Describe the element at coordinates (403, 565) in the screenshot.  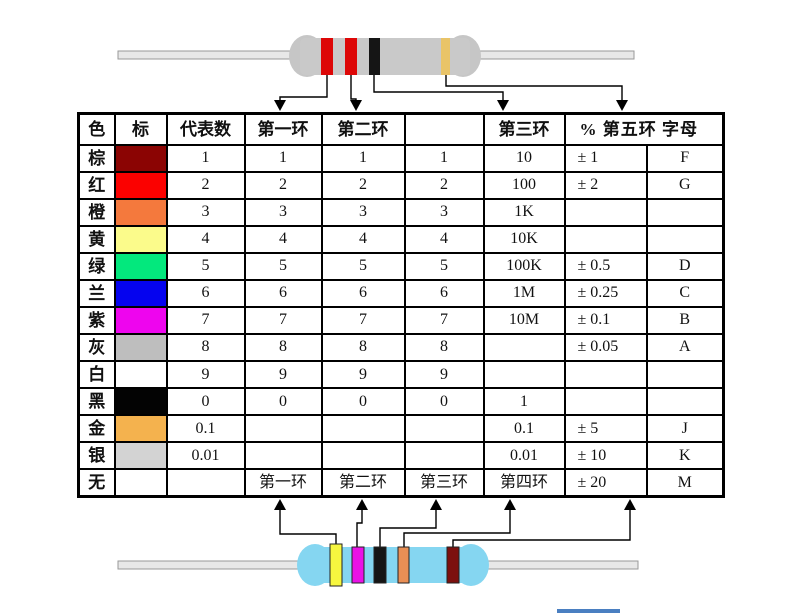
I see `band-orange` at that location.